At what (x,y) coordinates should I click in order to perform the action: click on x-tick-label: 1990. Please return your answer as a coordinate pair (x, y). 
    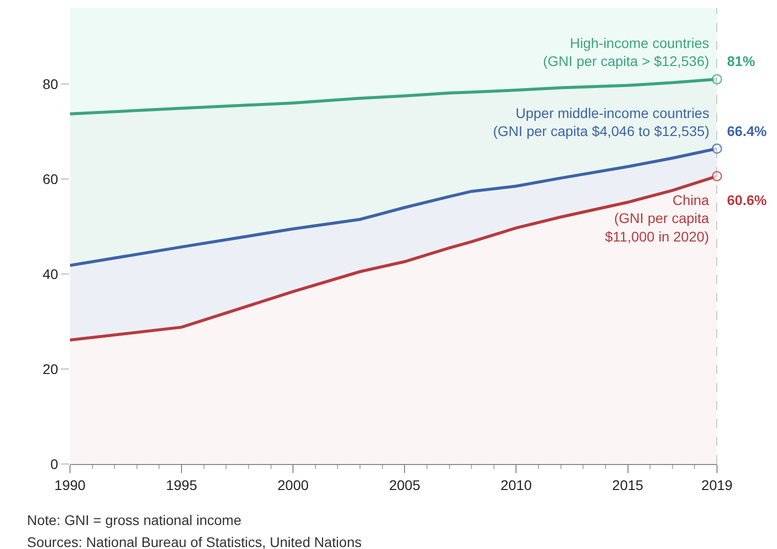
    Looking at the image, I should click on (70, 484).